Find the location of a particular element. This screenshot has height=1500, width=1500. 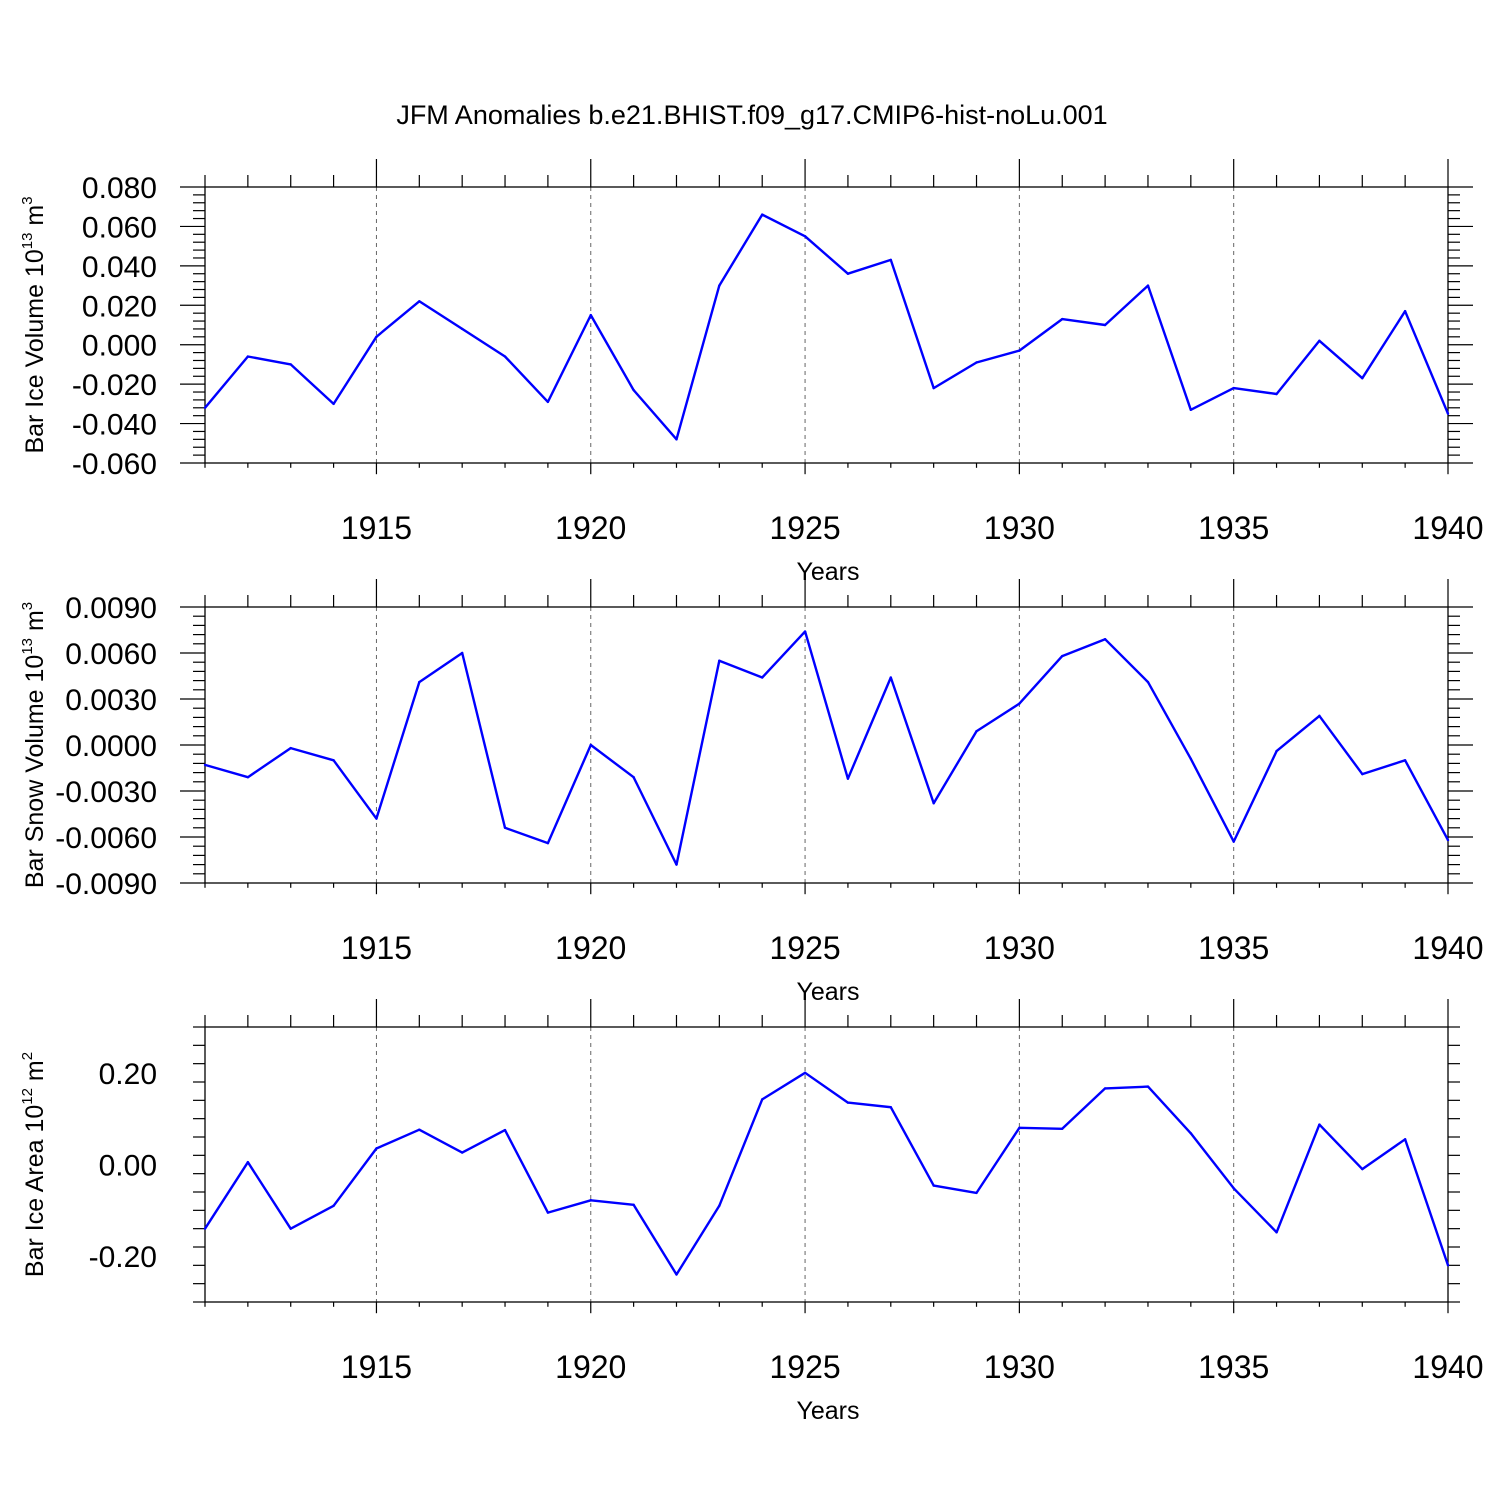

y-tick-label: -0.20 is located at coordinates (123, 1257).